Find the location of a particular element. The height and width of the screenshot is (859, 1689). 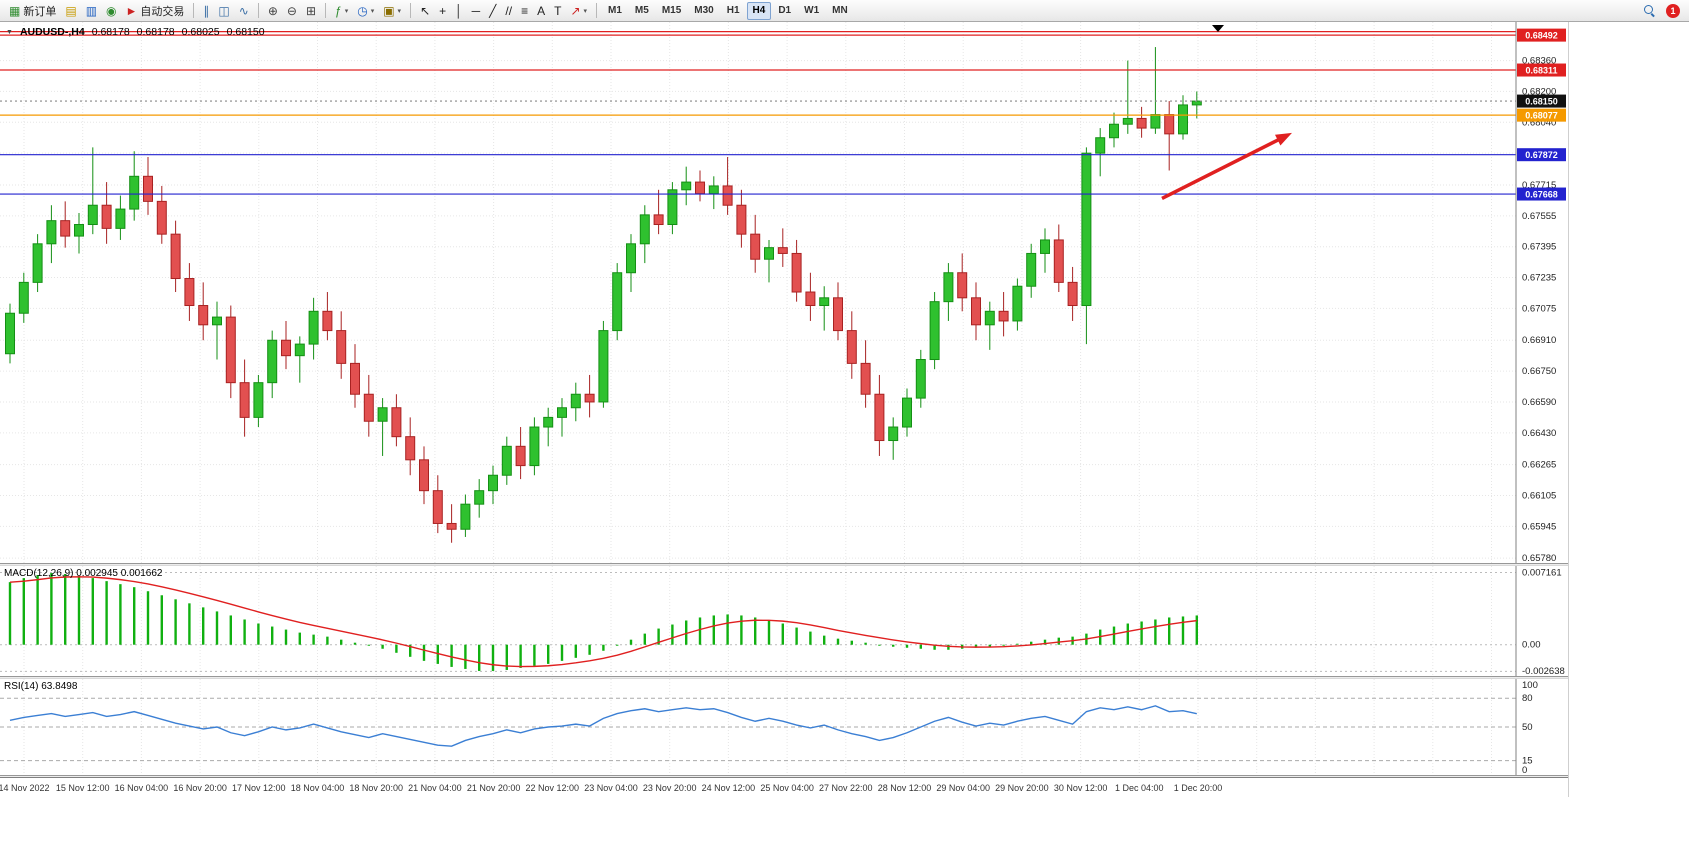

profiles-button: ▤ is located at coordinates (70, 11).